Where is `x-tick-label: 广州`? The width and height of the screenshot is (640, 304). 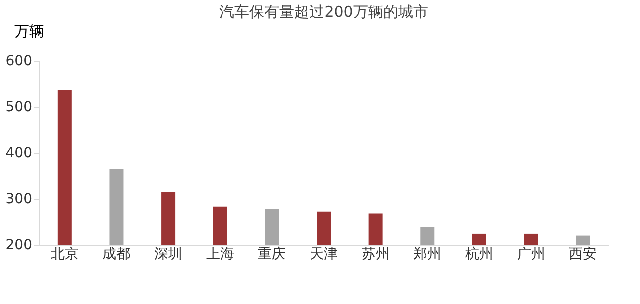 x-tick-label: 广州 is located at coordinates (531, 254).